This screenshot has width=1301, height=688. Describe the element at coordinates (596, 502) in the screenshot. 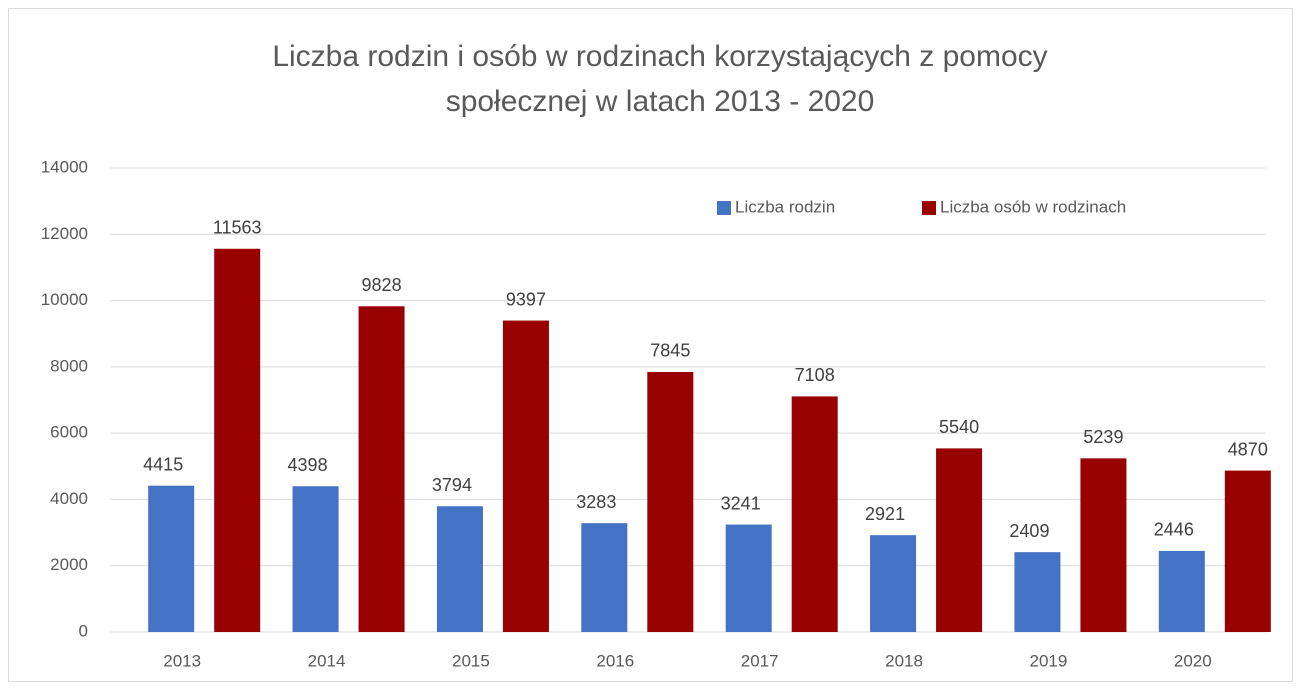

I see `data-label: 3283` at that location.